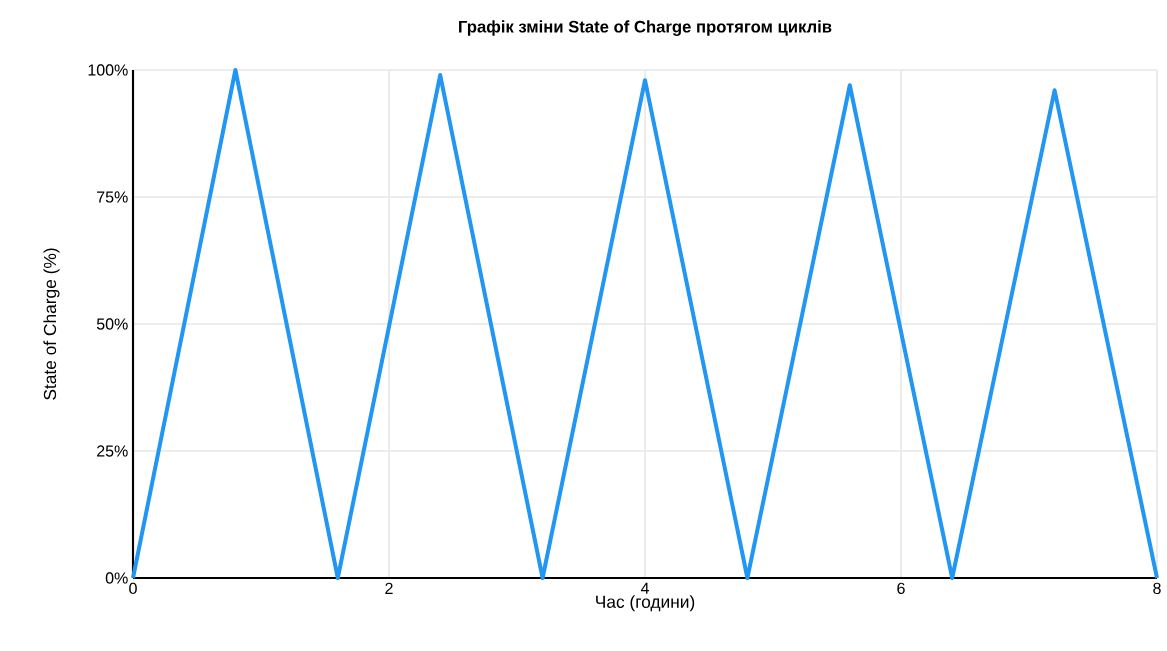 This screenshot has height=651, width=1167. Describe the element at coordinates (644, 588) in the screenshot. I see `x-tick-label: 4` at that location.